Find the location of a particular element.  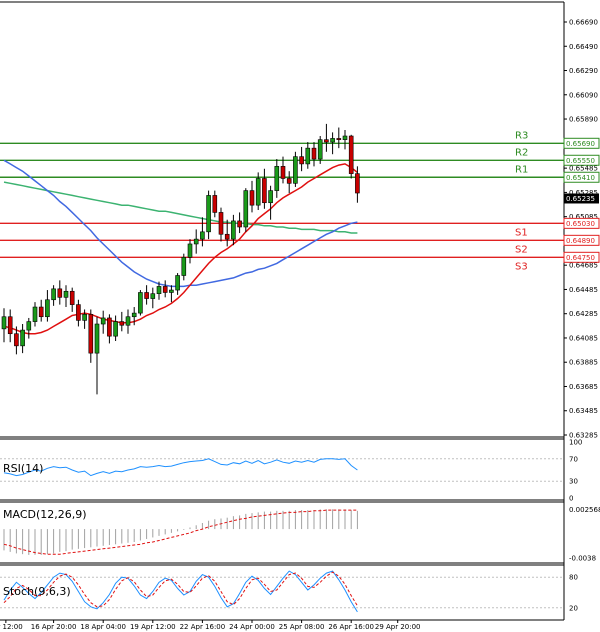

macd-signal-polyline is located at coordinates (180, 532).